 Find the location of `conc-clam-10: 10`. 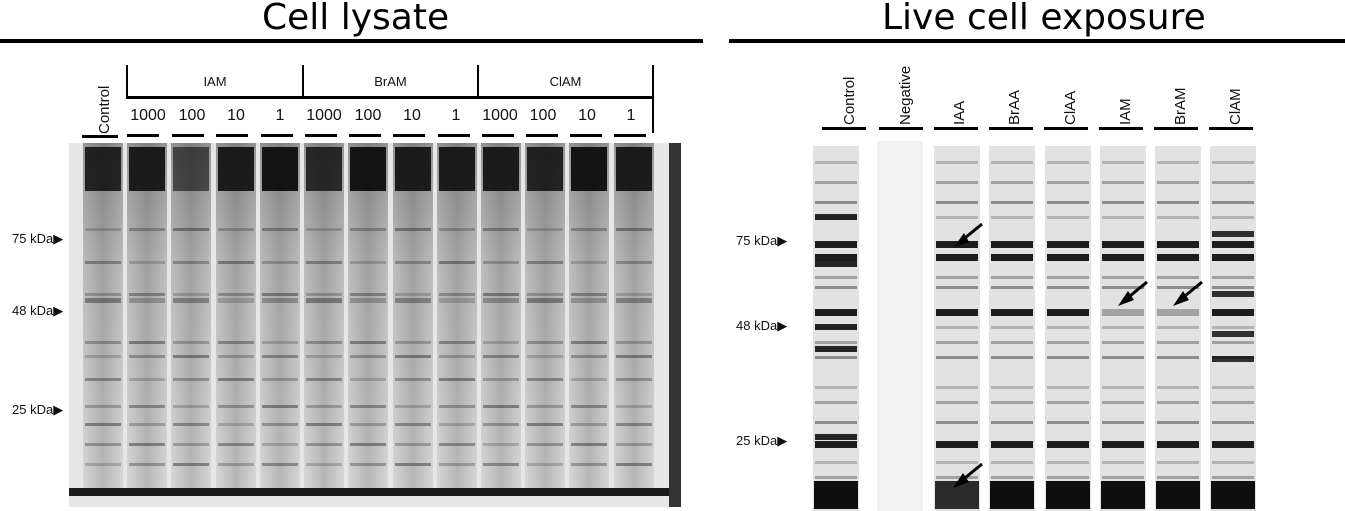

conc-clam-10: 10 is located at coordinates (587, 115).